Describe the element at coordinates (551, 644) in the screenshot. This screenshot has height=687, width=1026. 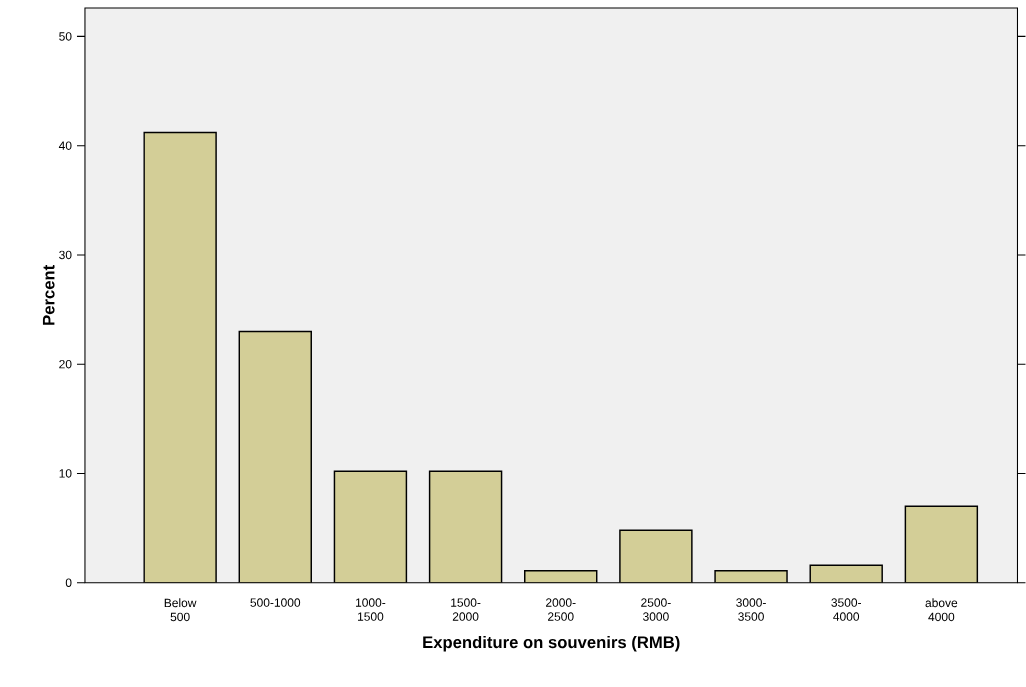
I see `x-axis-title: Expenditure on souvenirs (RMB)` at that location.